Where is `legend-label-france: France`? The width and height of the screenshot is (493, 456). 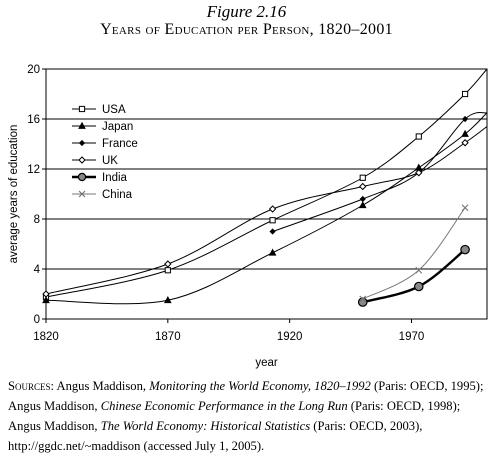
legend-label-france: France is located at coordinates (120, 144).